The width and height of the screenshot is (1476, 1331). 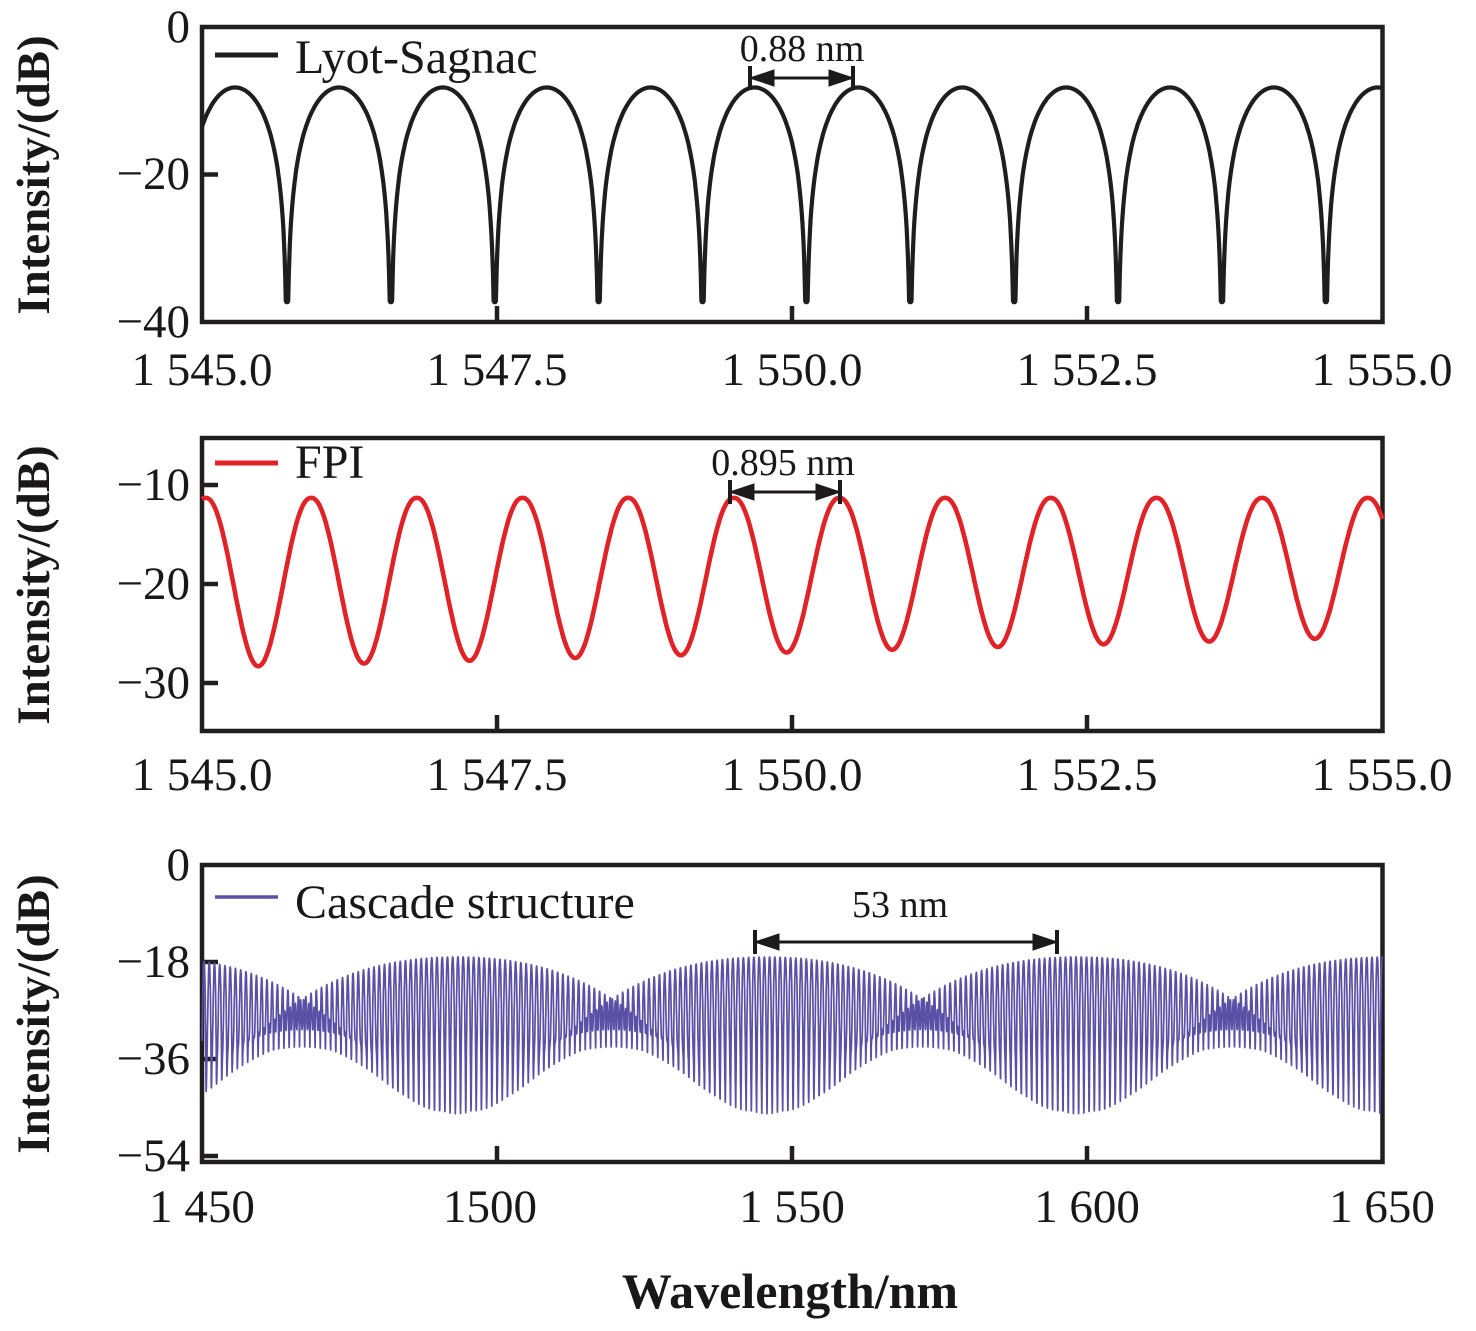 What do you see at coordinates (1382, 1207) in the screenshot?
I see `x-tick-label: 1 650` at bounding box center [1382, 1207].